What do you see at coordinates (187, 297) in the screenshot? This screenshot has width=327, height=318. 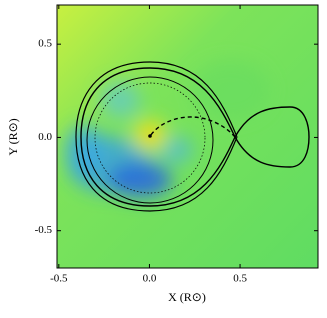 I see `x-axis-label: X (R⊙)` at bounding box center [187, 297].